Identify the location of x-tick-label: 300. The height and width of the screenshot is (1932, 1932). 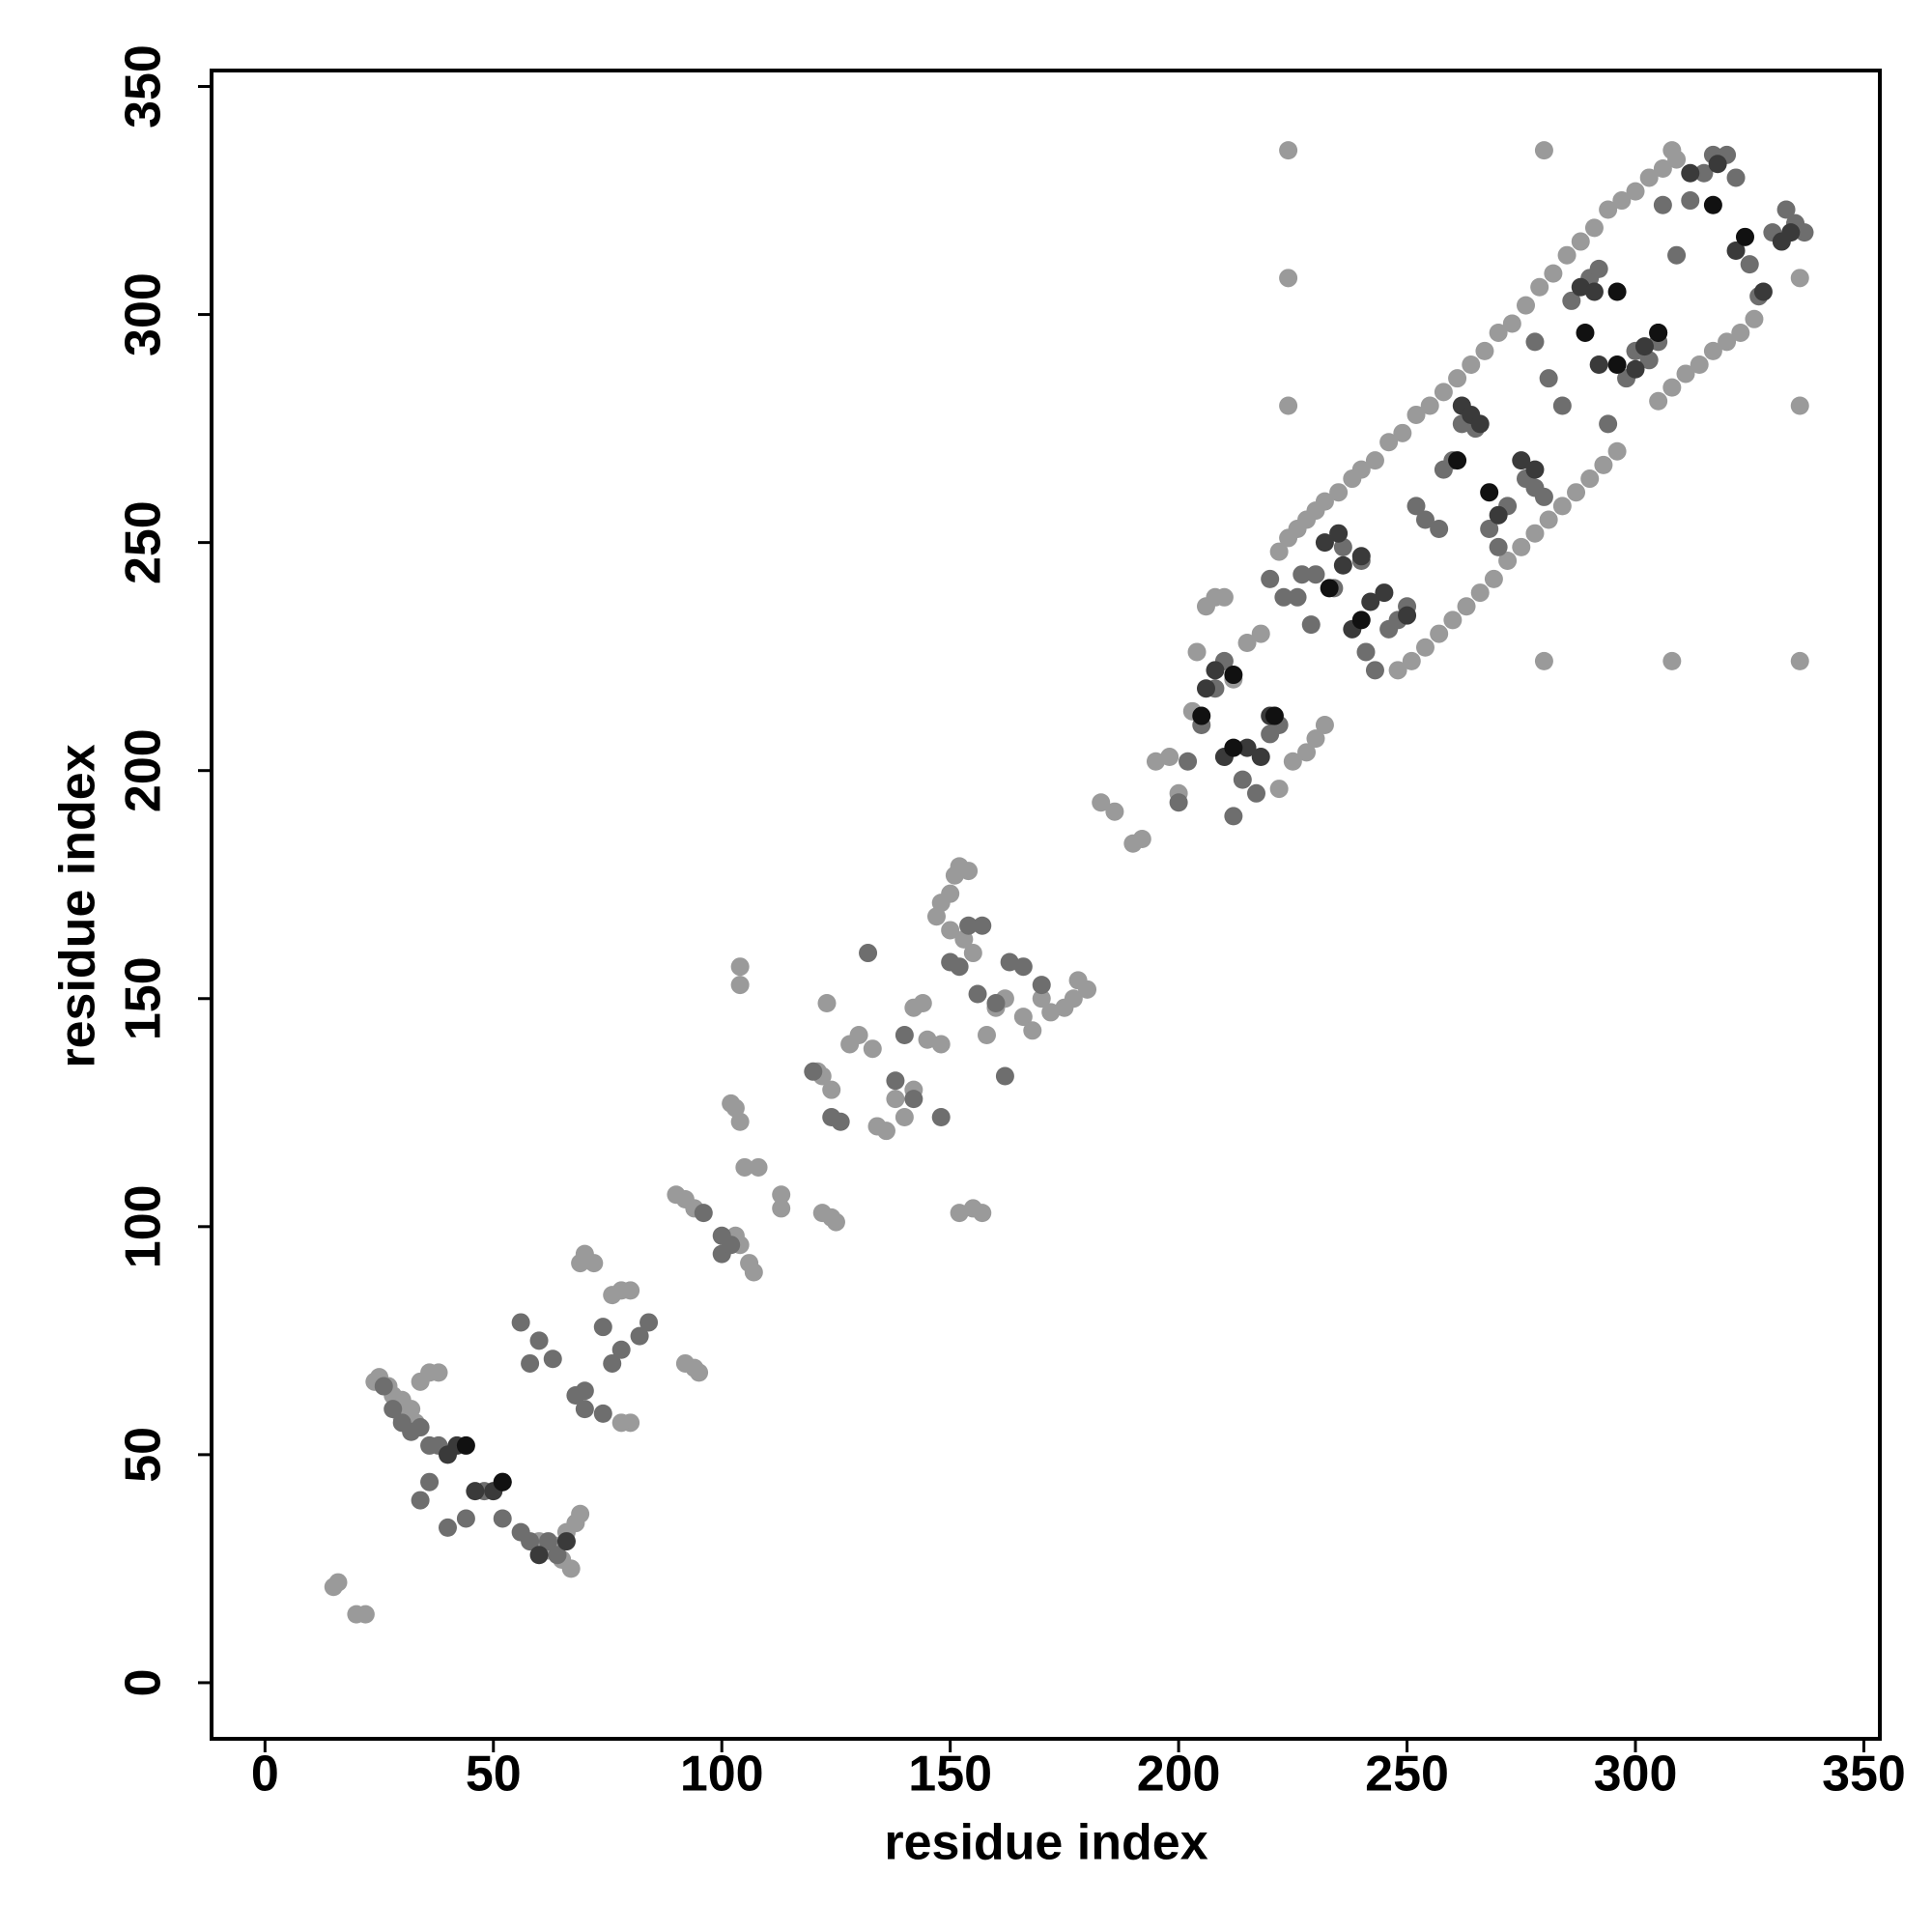
(1636, 1775).